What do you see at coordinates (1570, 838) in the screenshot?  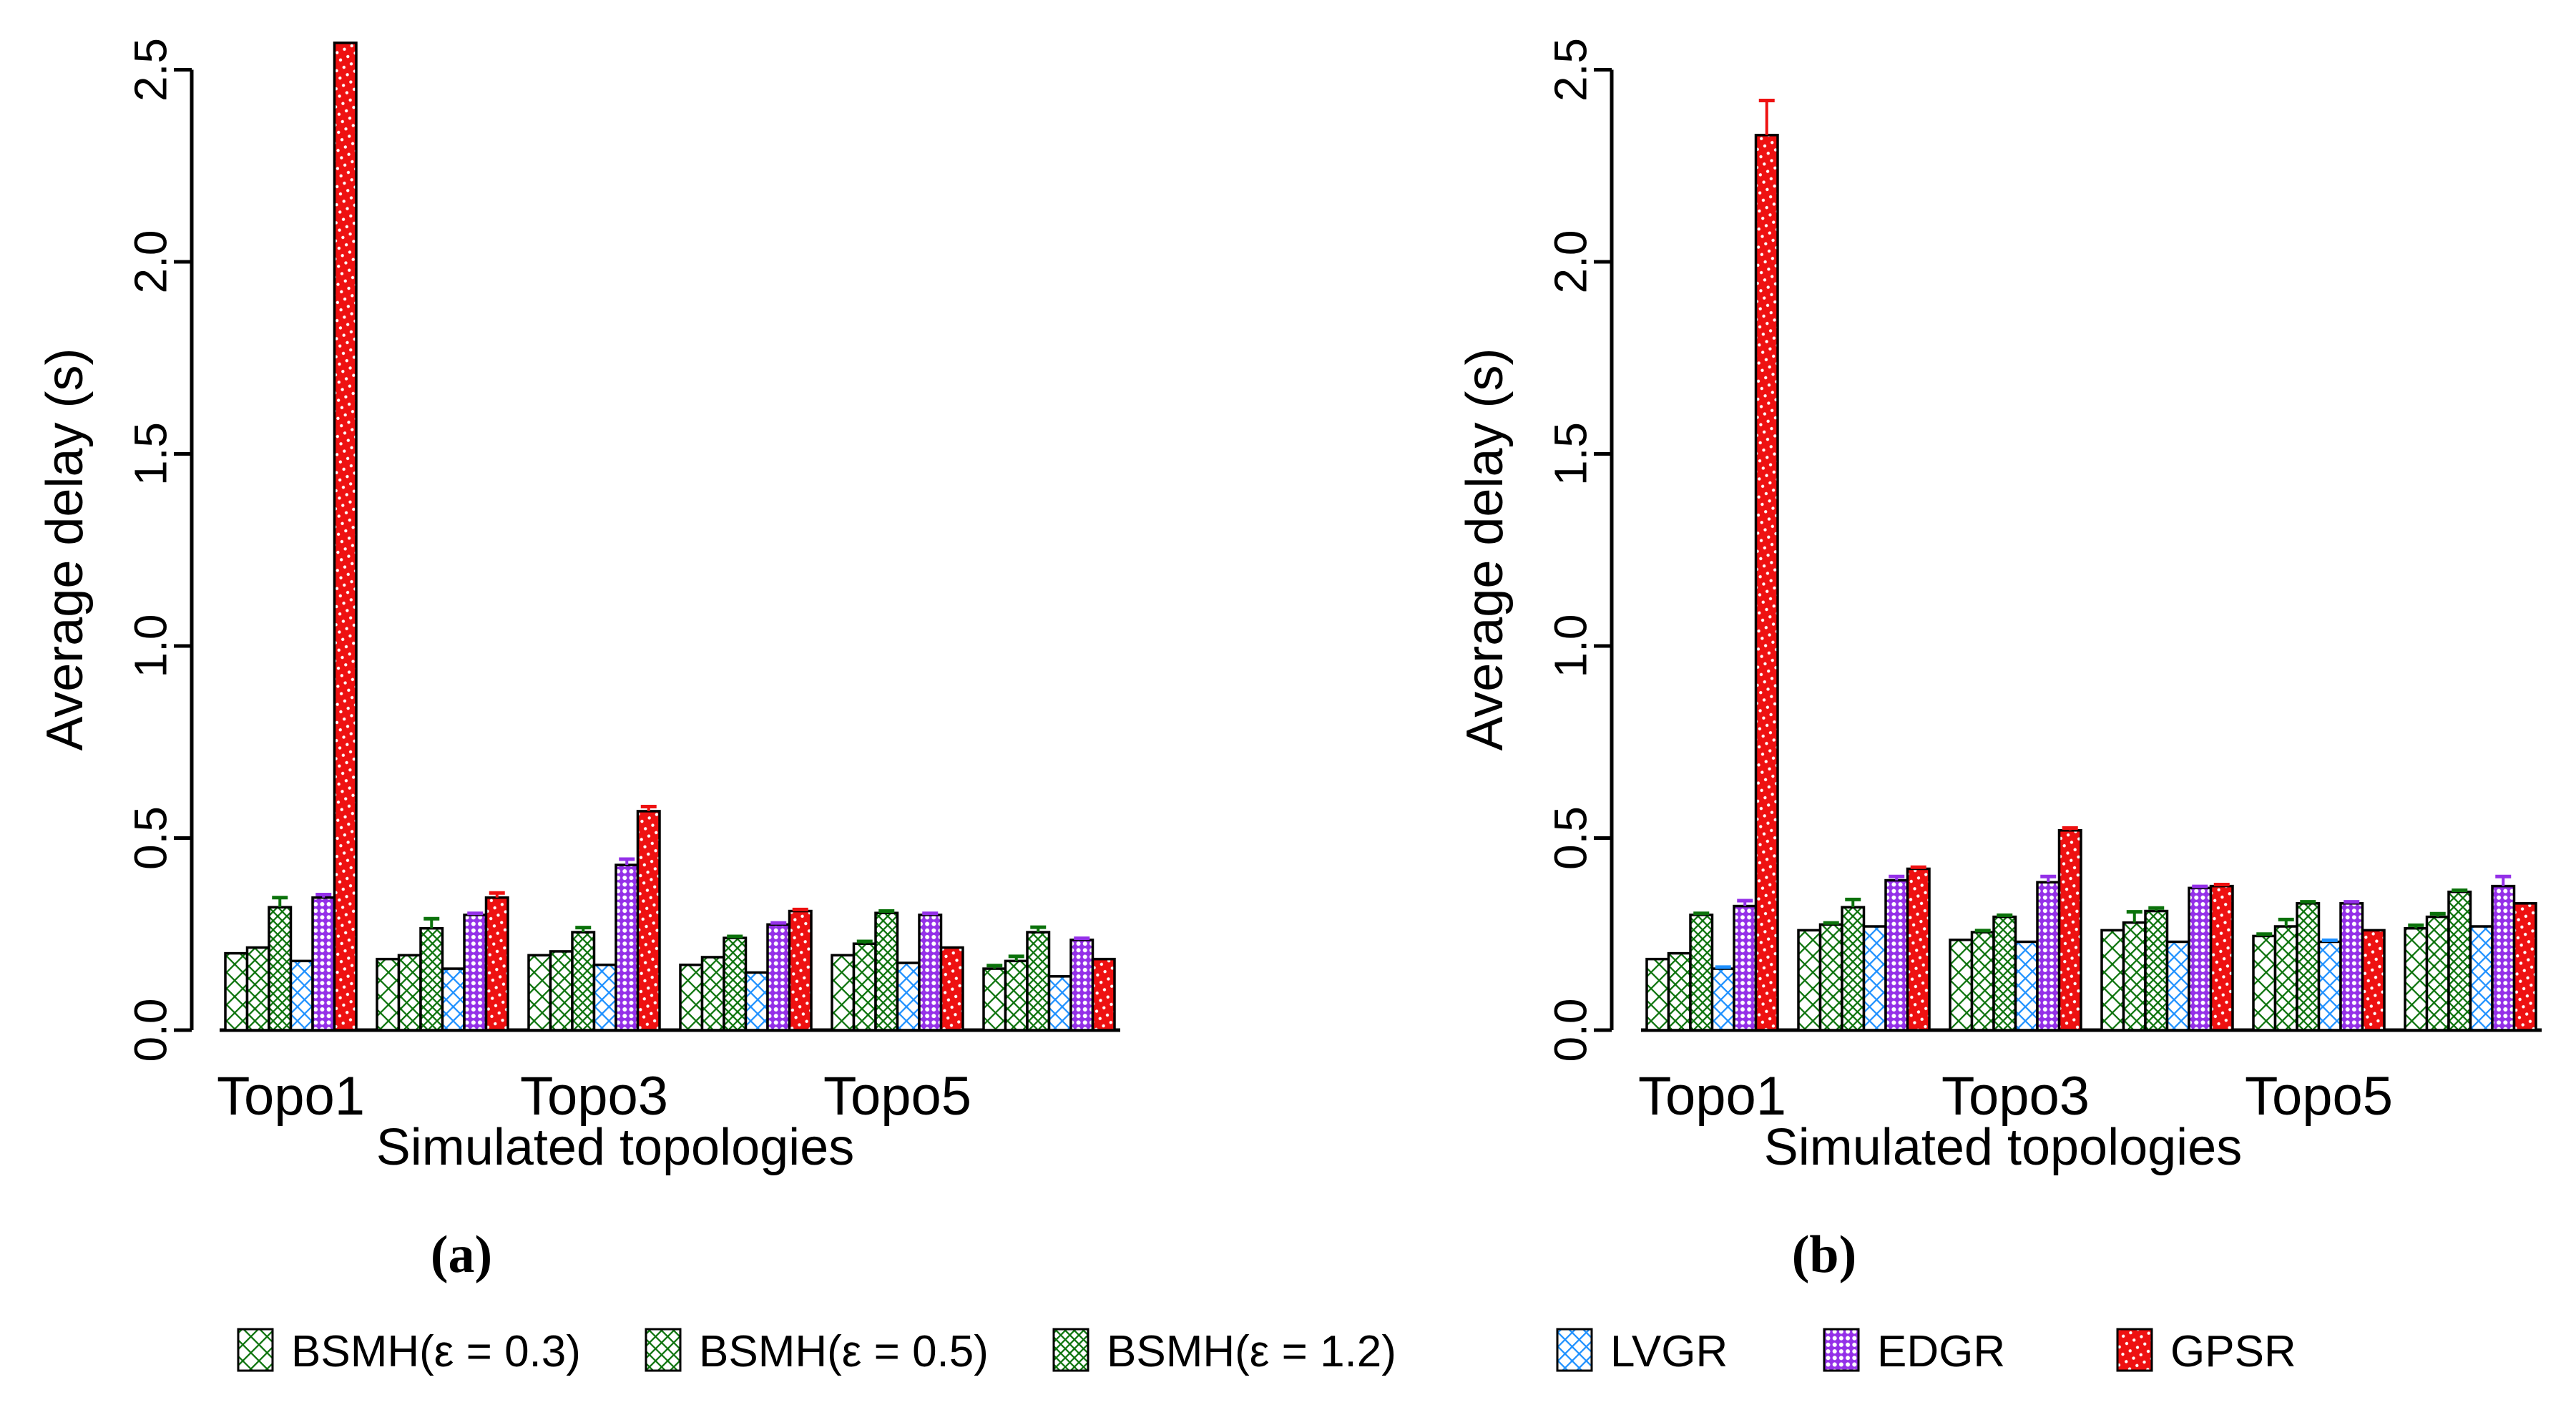 I see `y-tick-label-b-1: 0.5` at bounding box center [1570, 838].